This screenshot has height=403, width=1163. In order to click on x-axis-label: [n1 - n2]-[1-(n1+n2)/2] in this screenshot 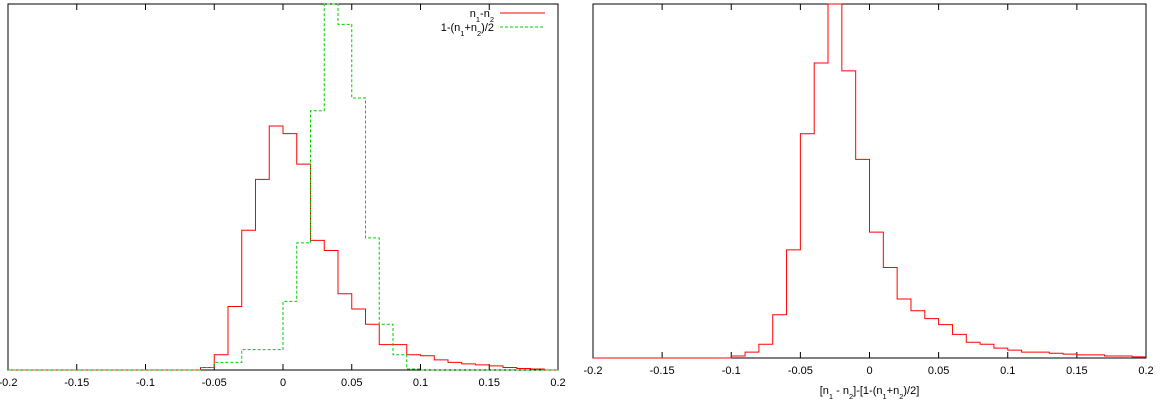, I will do `click(870, 393)`.